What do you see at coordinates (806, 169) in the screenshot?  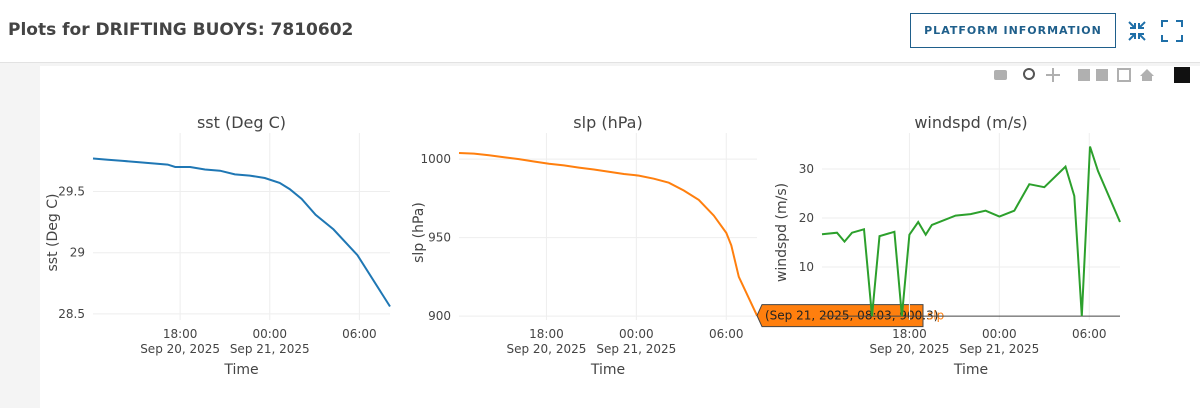 I see `y-tick-label: 30` at bounding box center [806, 169].